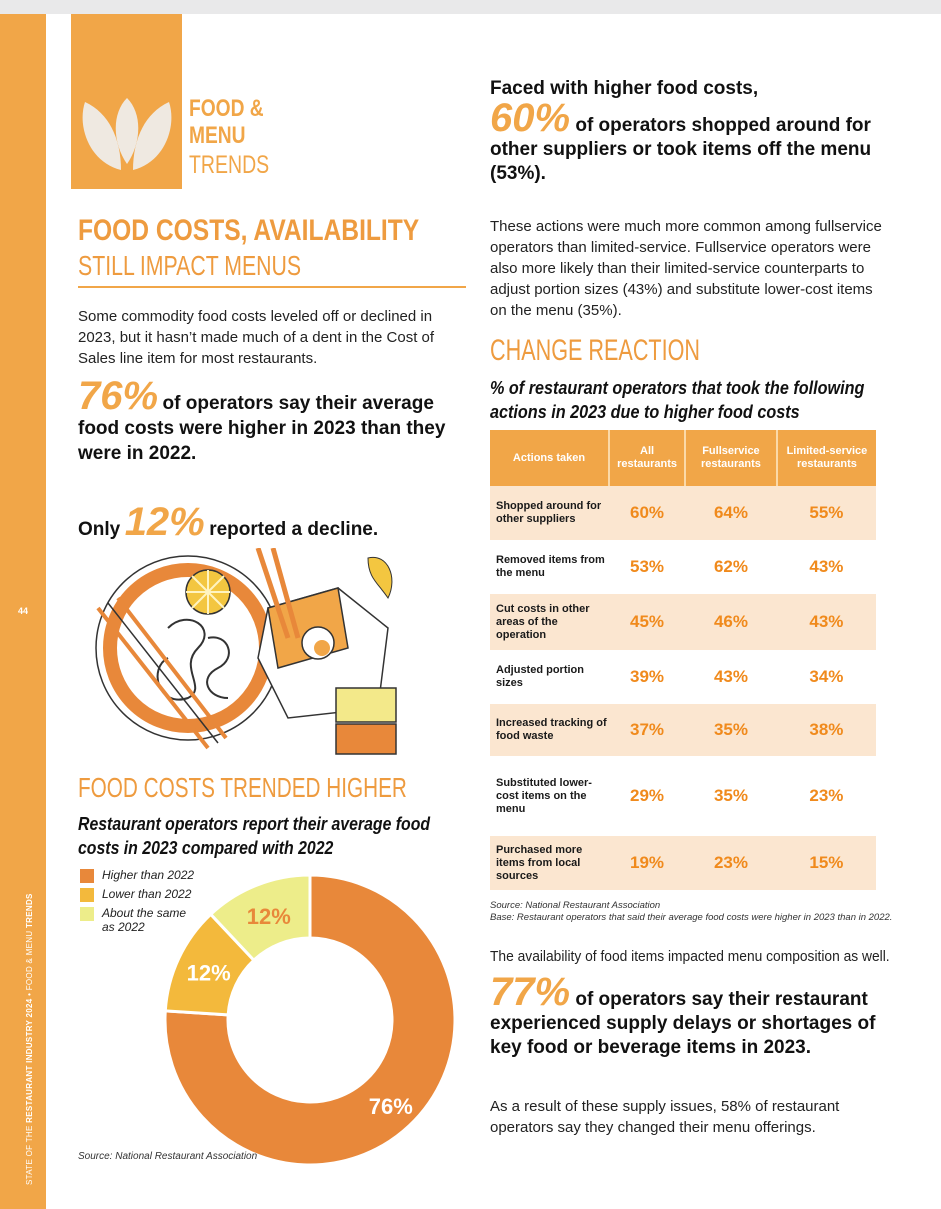 This screenshot has height=1209, width=941. What do you see at coordinates (470, 7) in the screenshot?
I see `top-margin` at bounding box center [470, 7].